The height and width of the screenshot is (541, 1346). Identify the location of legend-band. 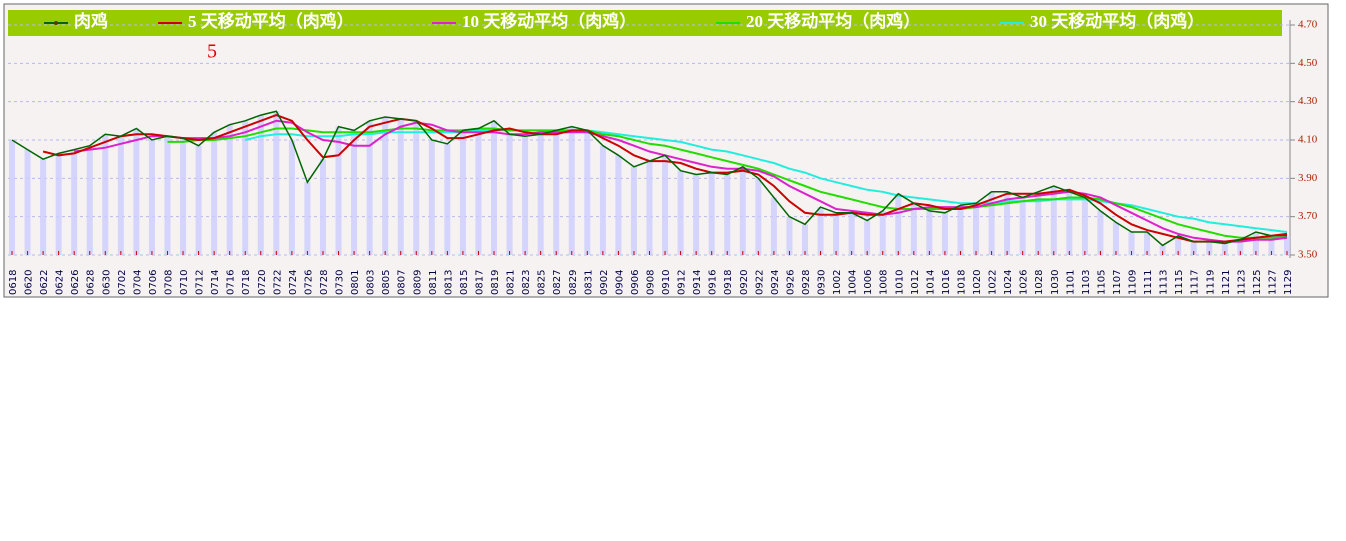
(645, 23).